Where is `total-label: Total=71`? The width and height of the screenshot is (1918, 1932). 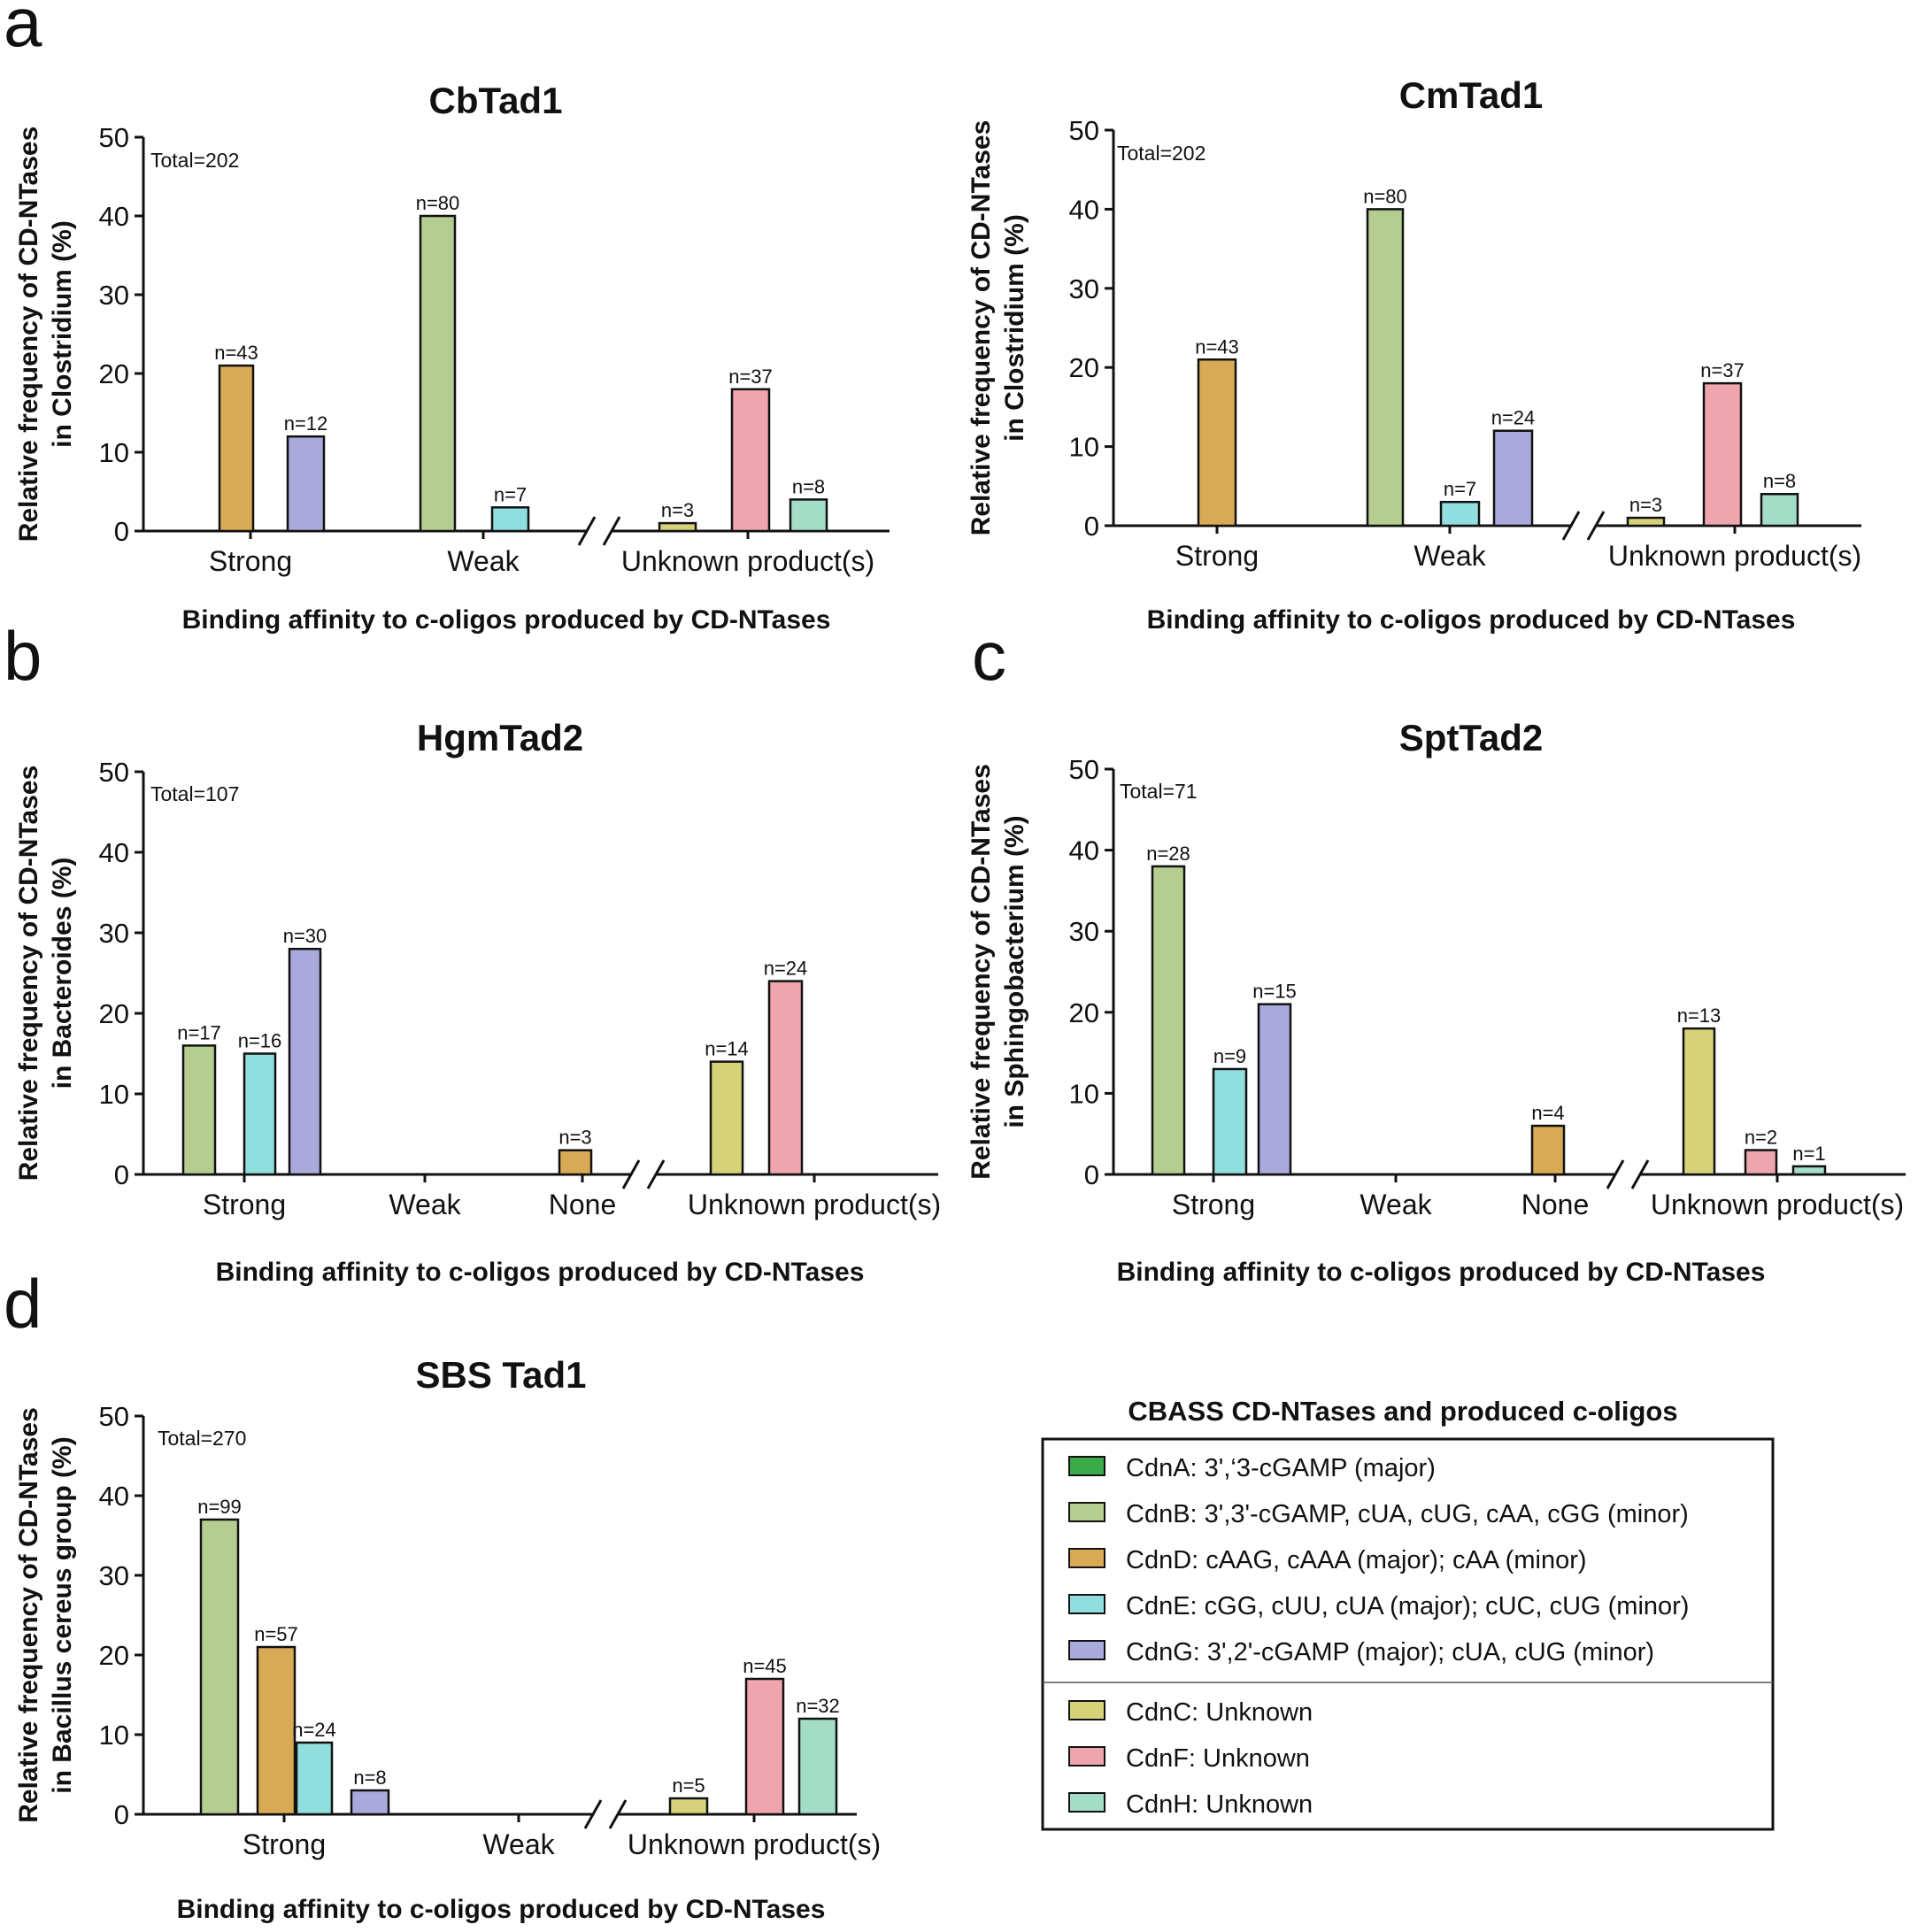 total-label: Total=71 is located at coordinates (1159, 792).